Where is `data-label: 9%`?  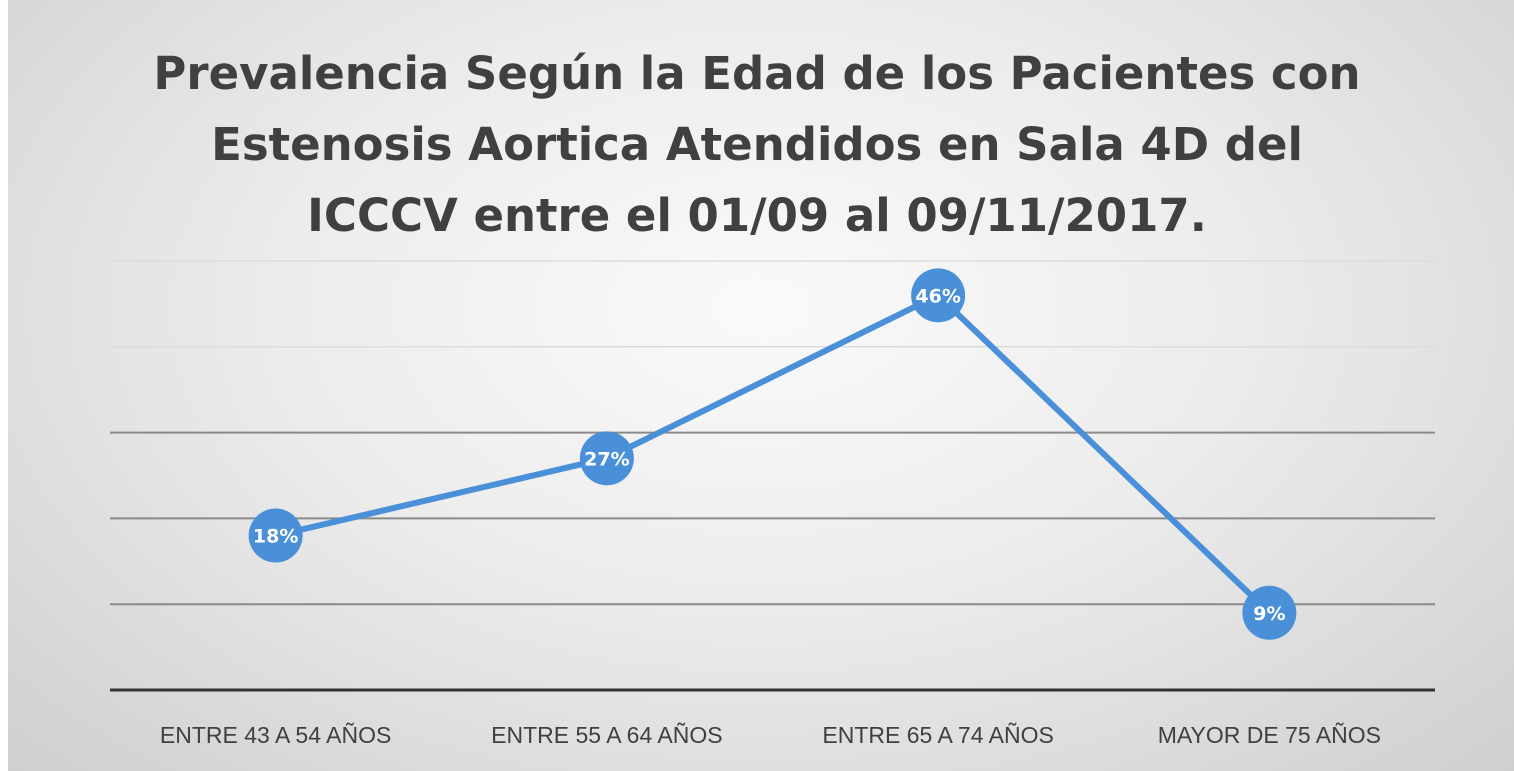 data-label: 9% is located at coordinates (1269, 614).